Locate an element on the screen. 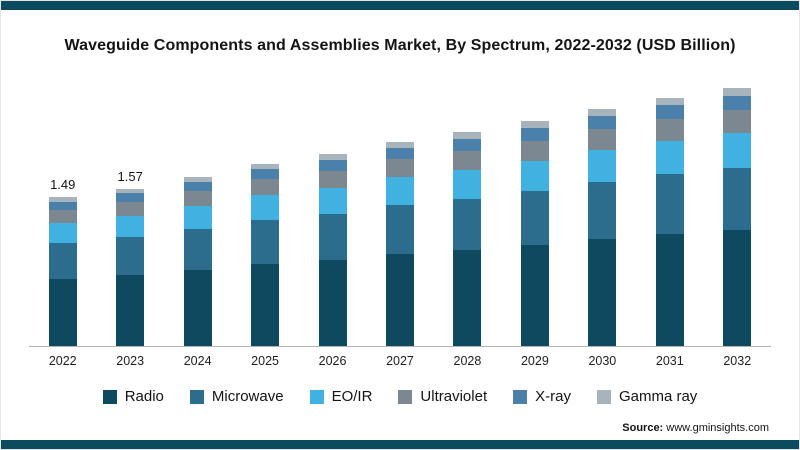 This screenshot has height=450, width=800. bottom-border-bar is located at coordinates (400, 444).